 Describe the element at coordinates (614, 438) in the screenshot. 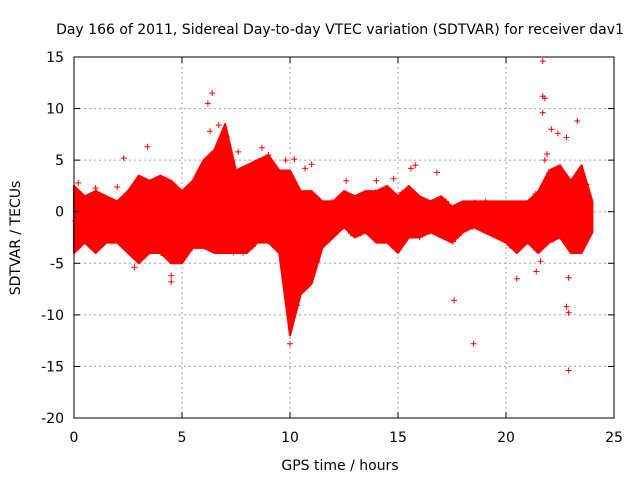

I see `x-tick-label: 25` at that location.